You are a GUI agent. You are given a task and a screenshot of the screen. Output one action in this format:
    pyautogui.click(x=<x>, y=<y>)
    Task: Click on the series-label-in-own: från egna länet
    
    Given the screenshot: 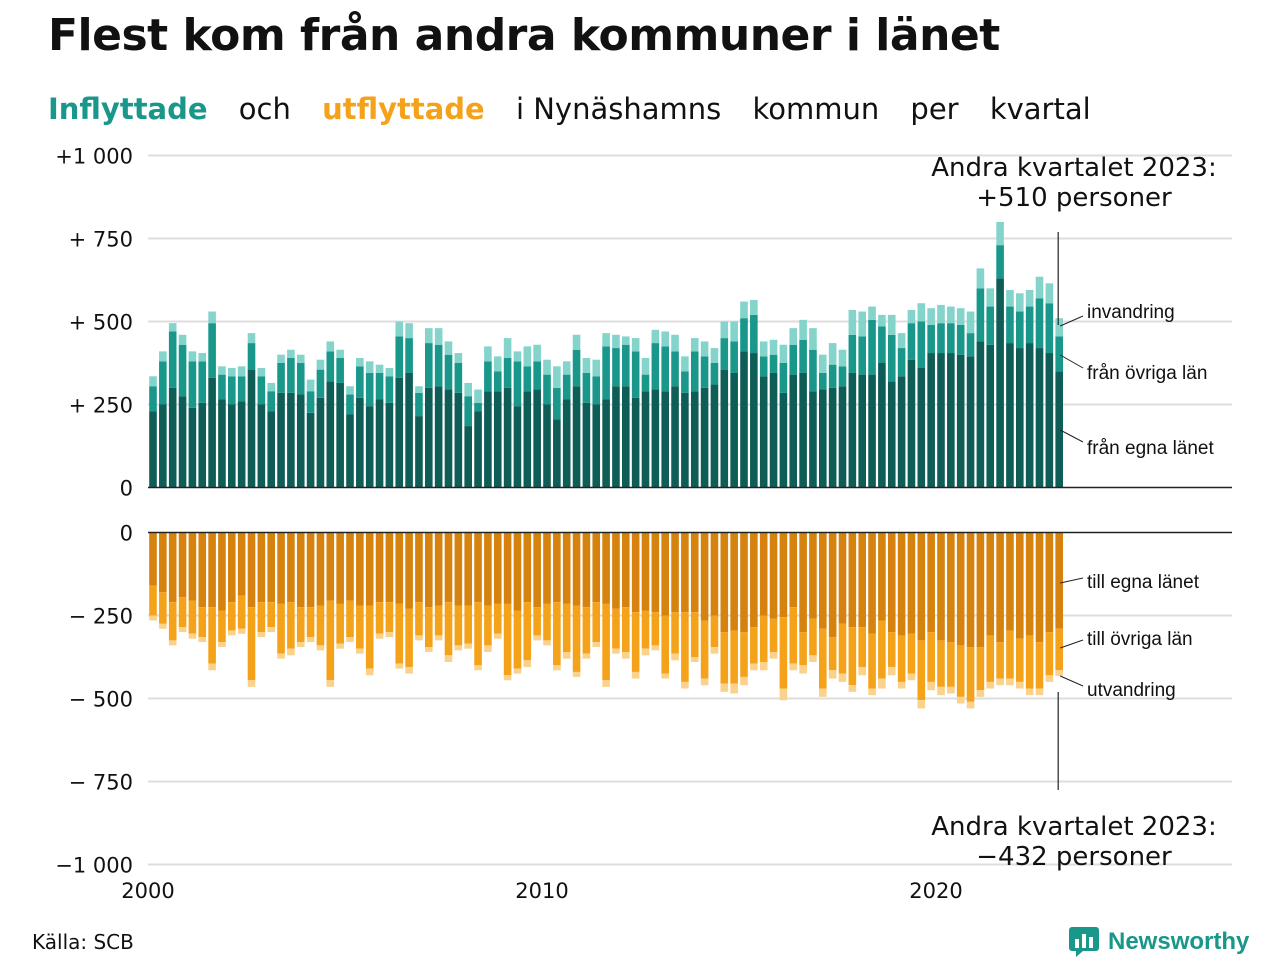 What is the action you would take?
    pyautogui.click(x=1150, y=448)
    